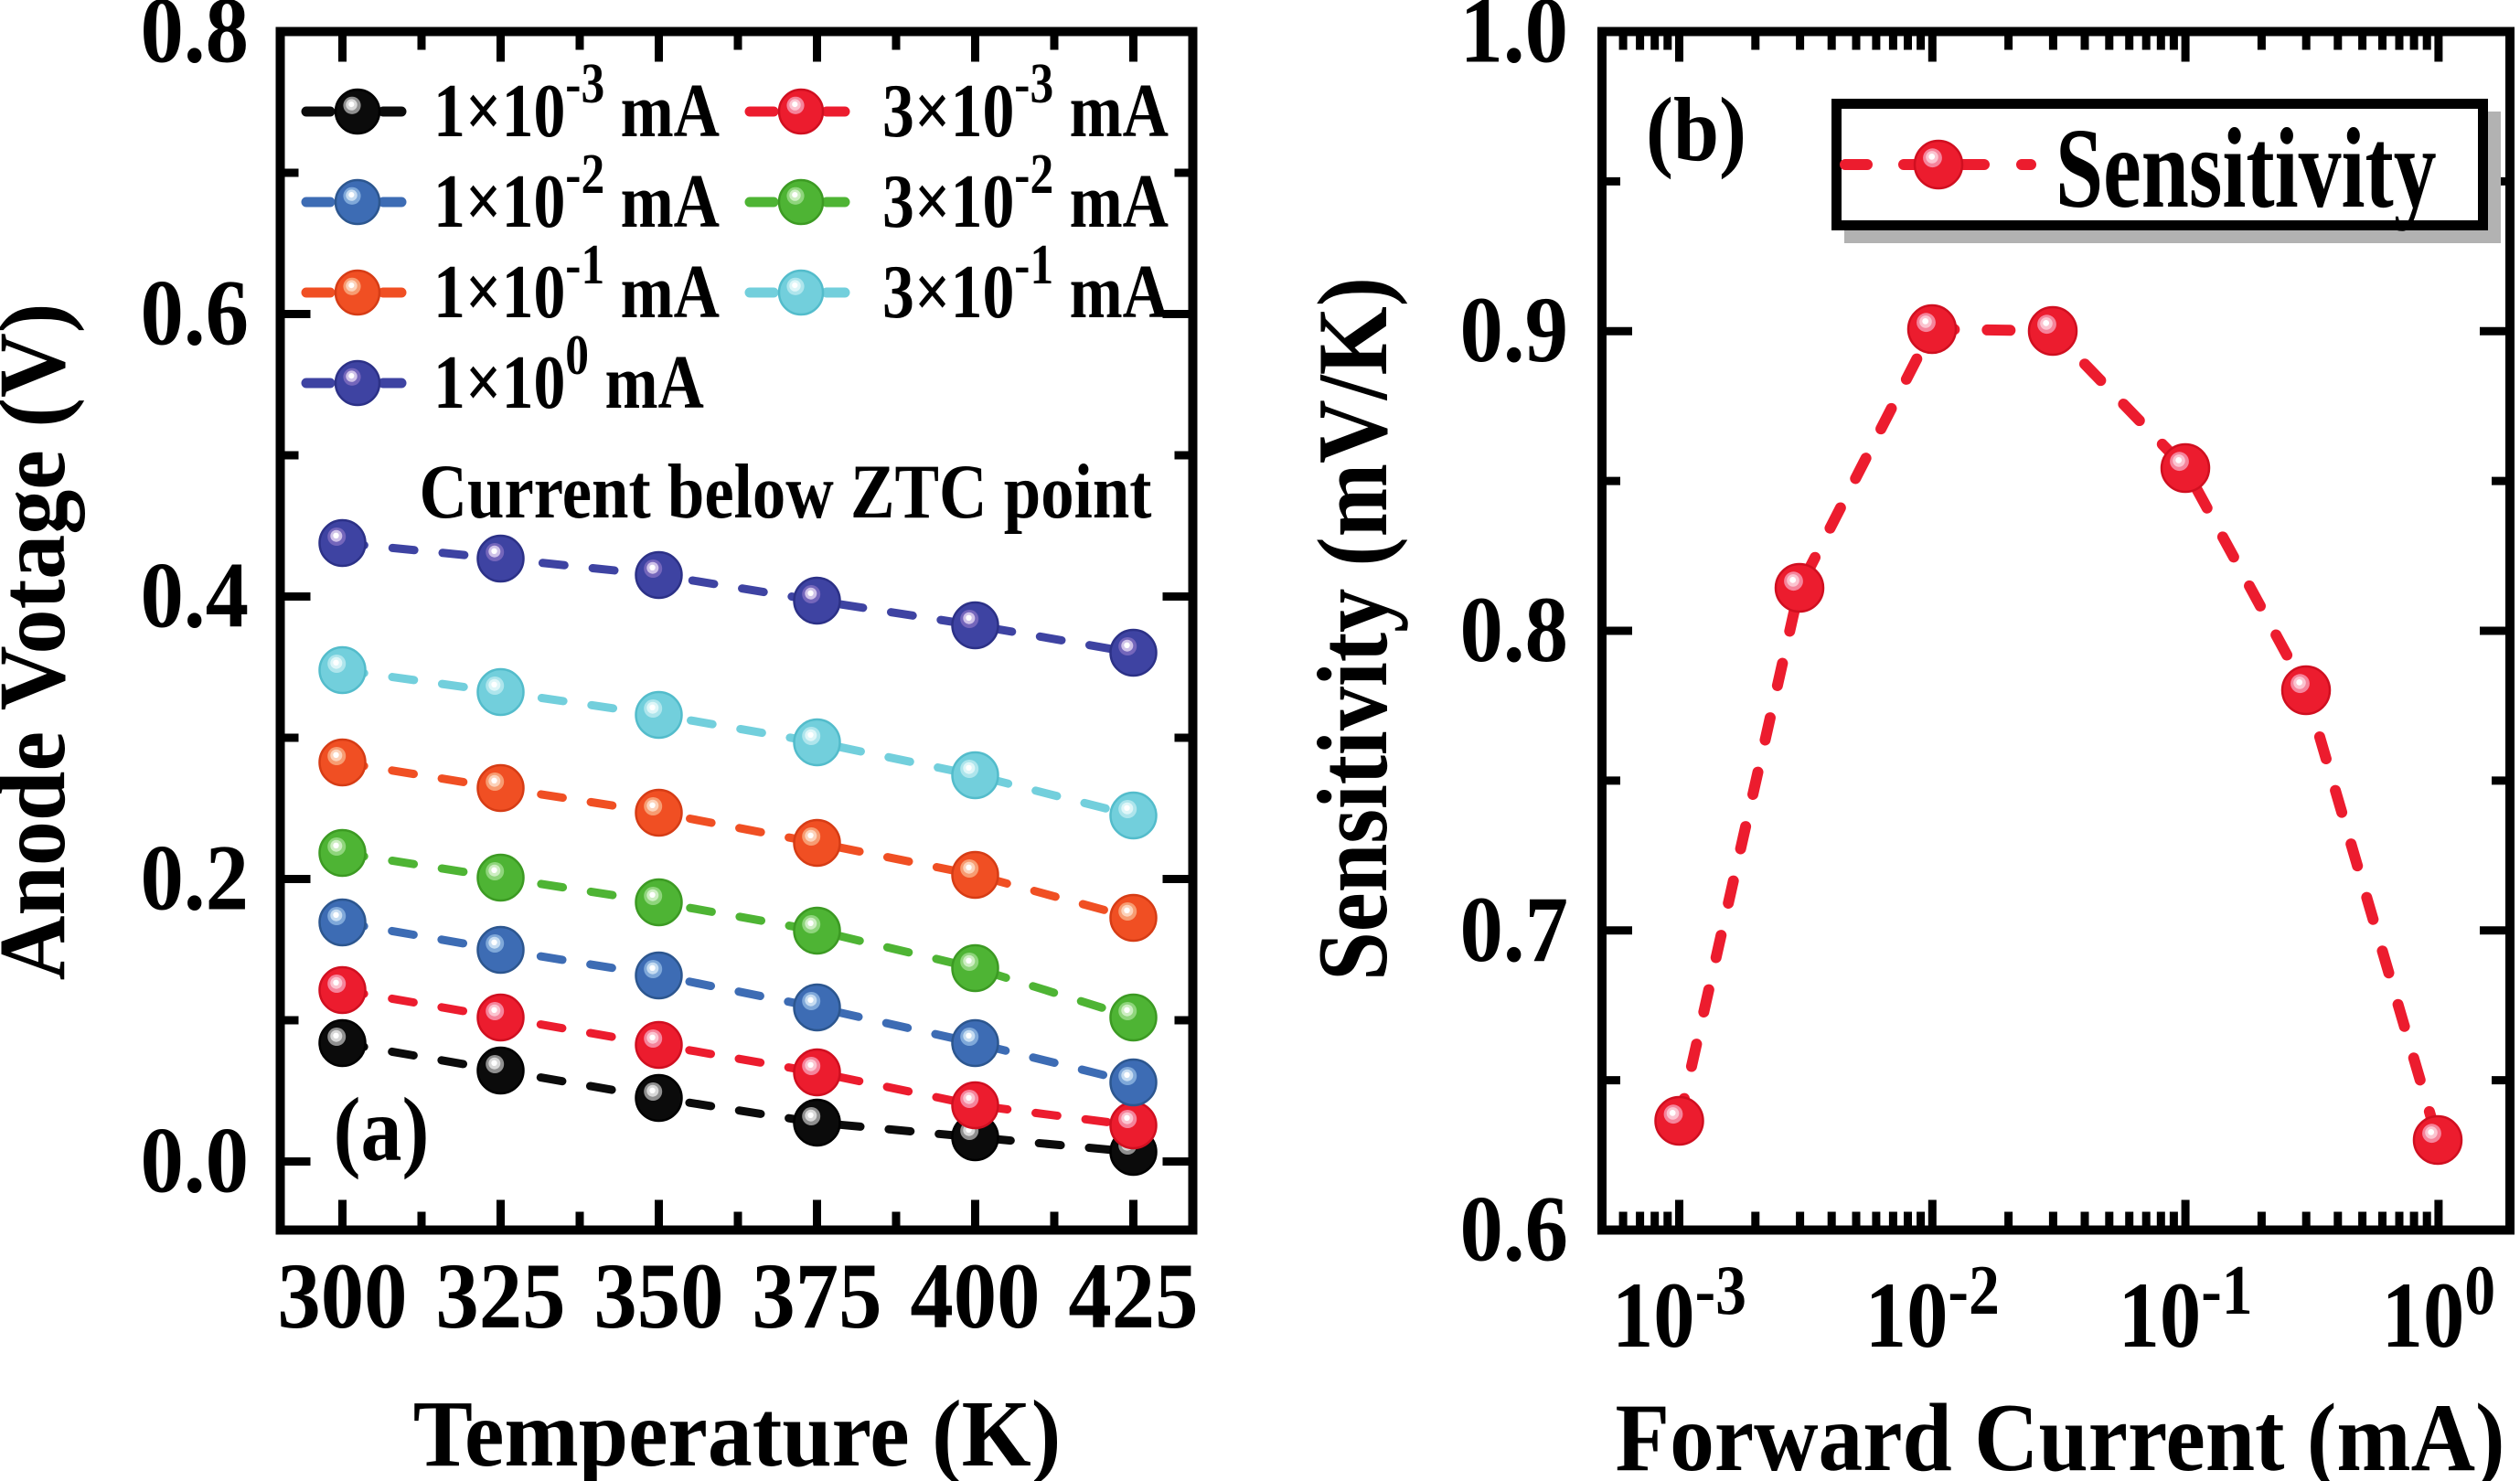 The image size is (2520, 1481). Describe the element at coordinates (1514, 41) in the screenshot. I see `svg-text: 1.0` at that location.